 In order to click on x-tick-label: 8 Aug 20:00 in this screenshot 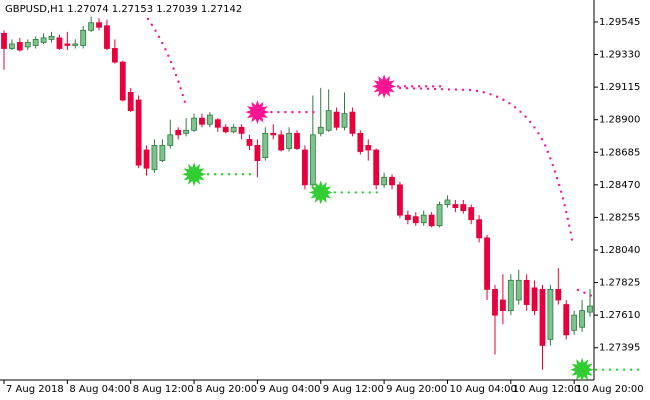, I will do `click(226, 389)`.